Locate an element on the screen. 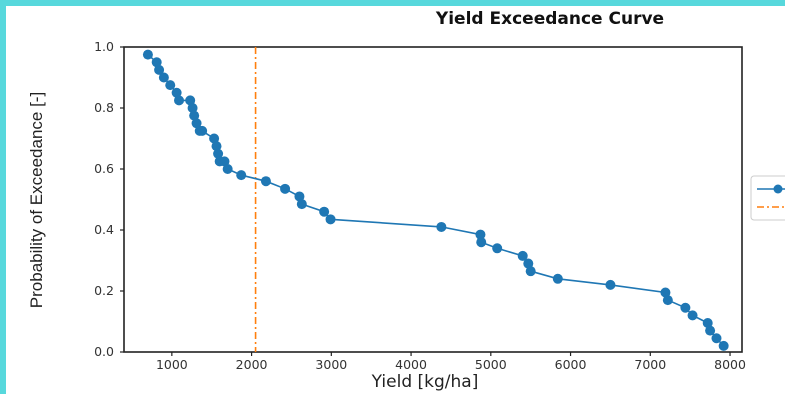 The width and height of the screenshot is (785, 394). y-tick-label: 0.6 is located at coordinates (104, 168).